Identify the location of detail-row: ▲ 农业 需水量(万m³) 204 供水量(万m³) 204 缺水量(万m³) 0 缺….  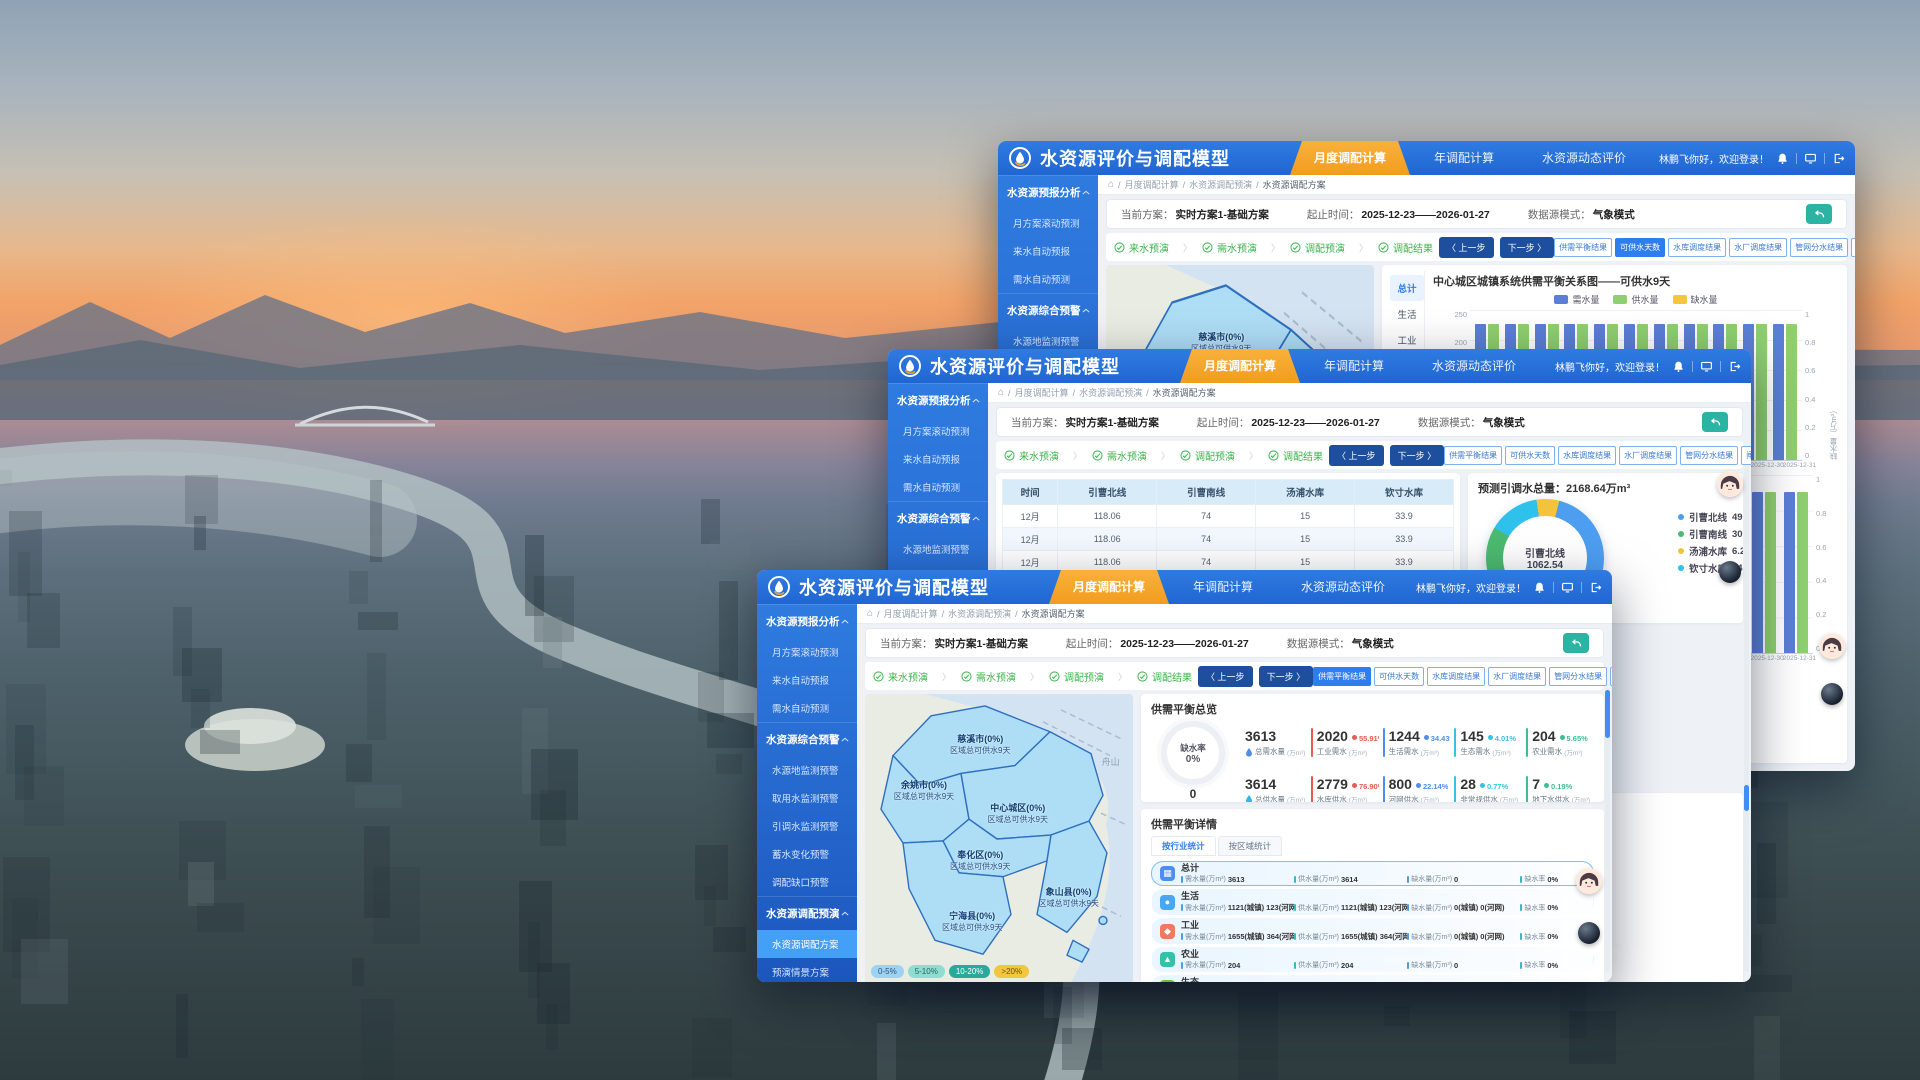
(1372, 959).